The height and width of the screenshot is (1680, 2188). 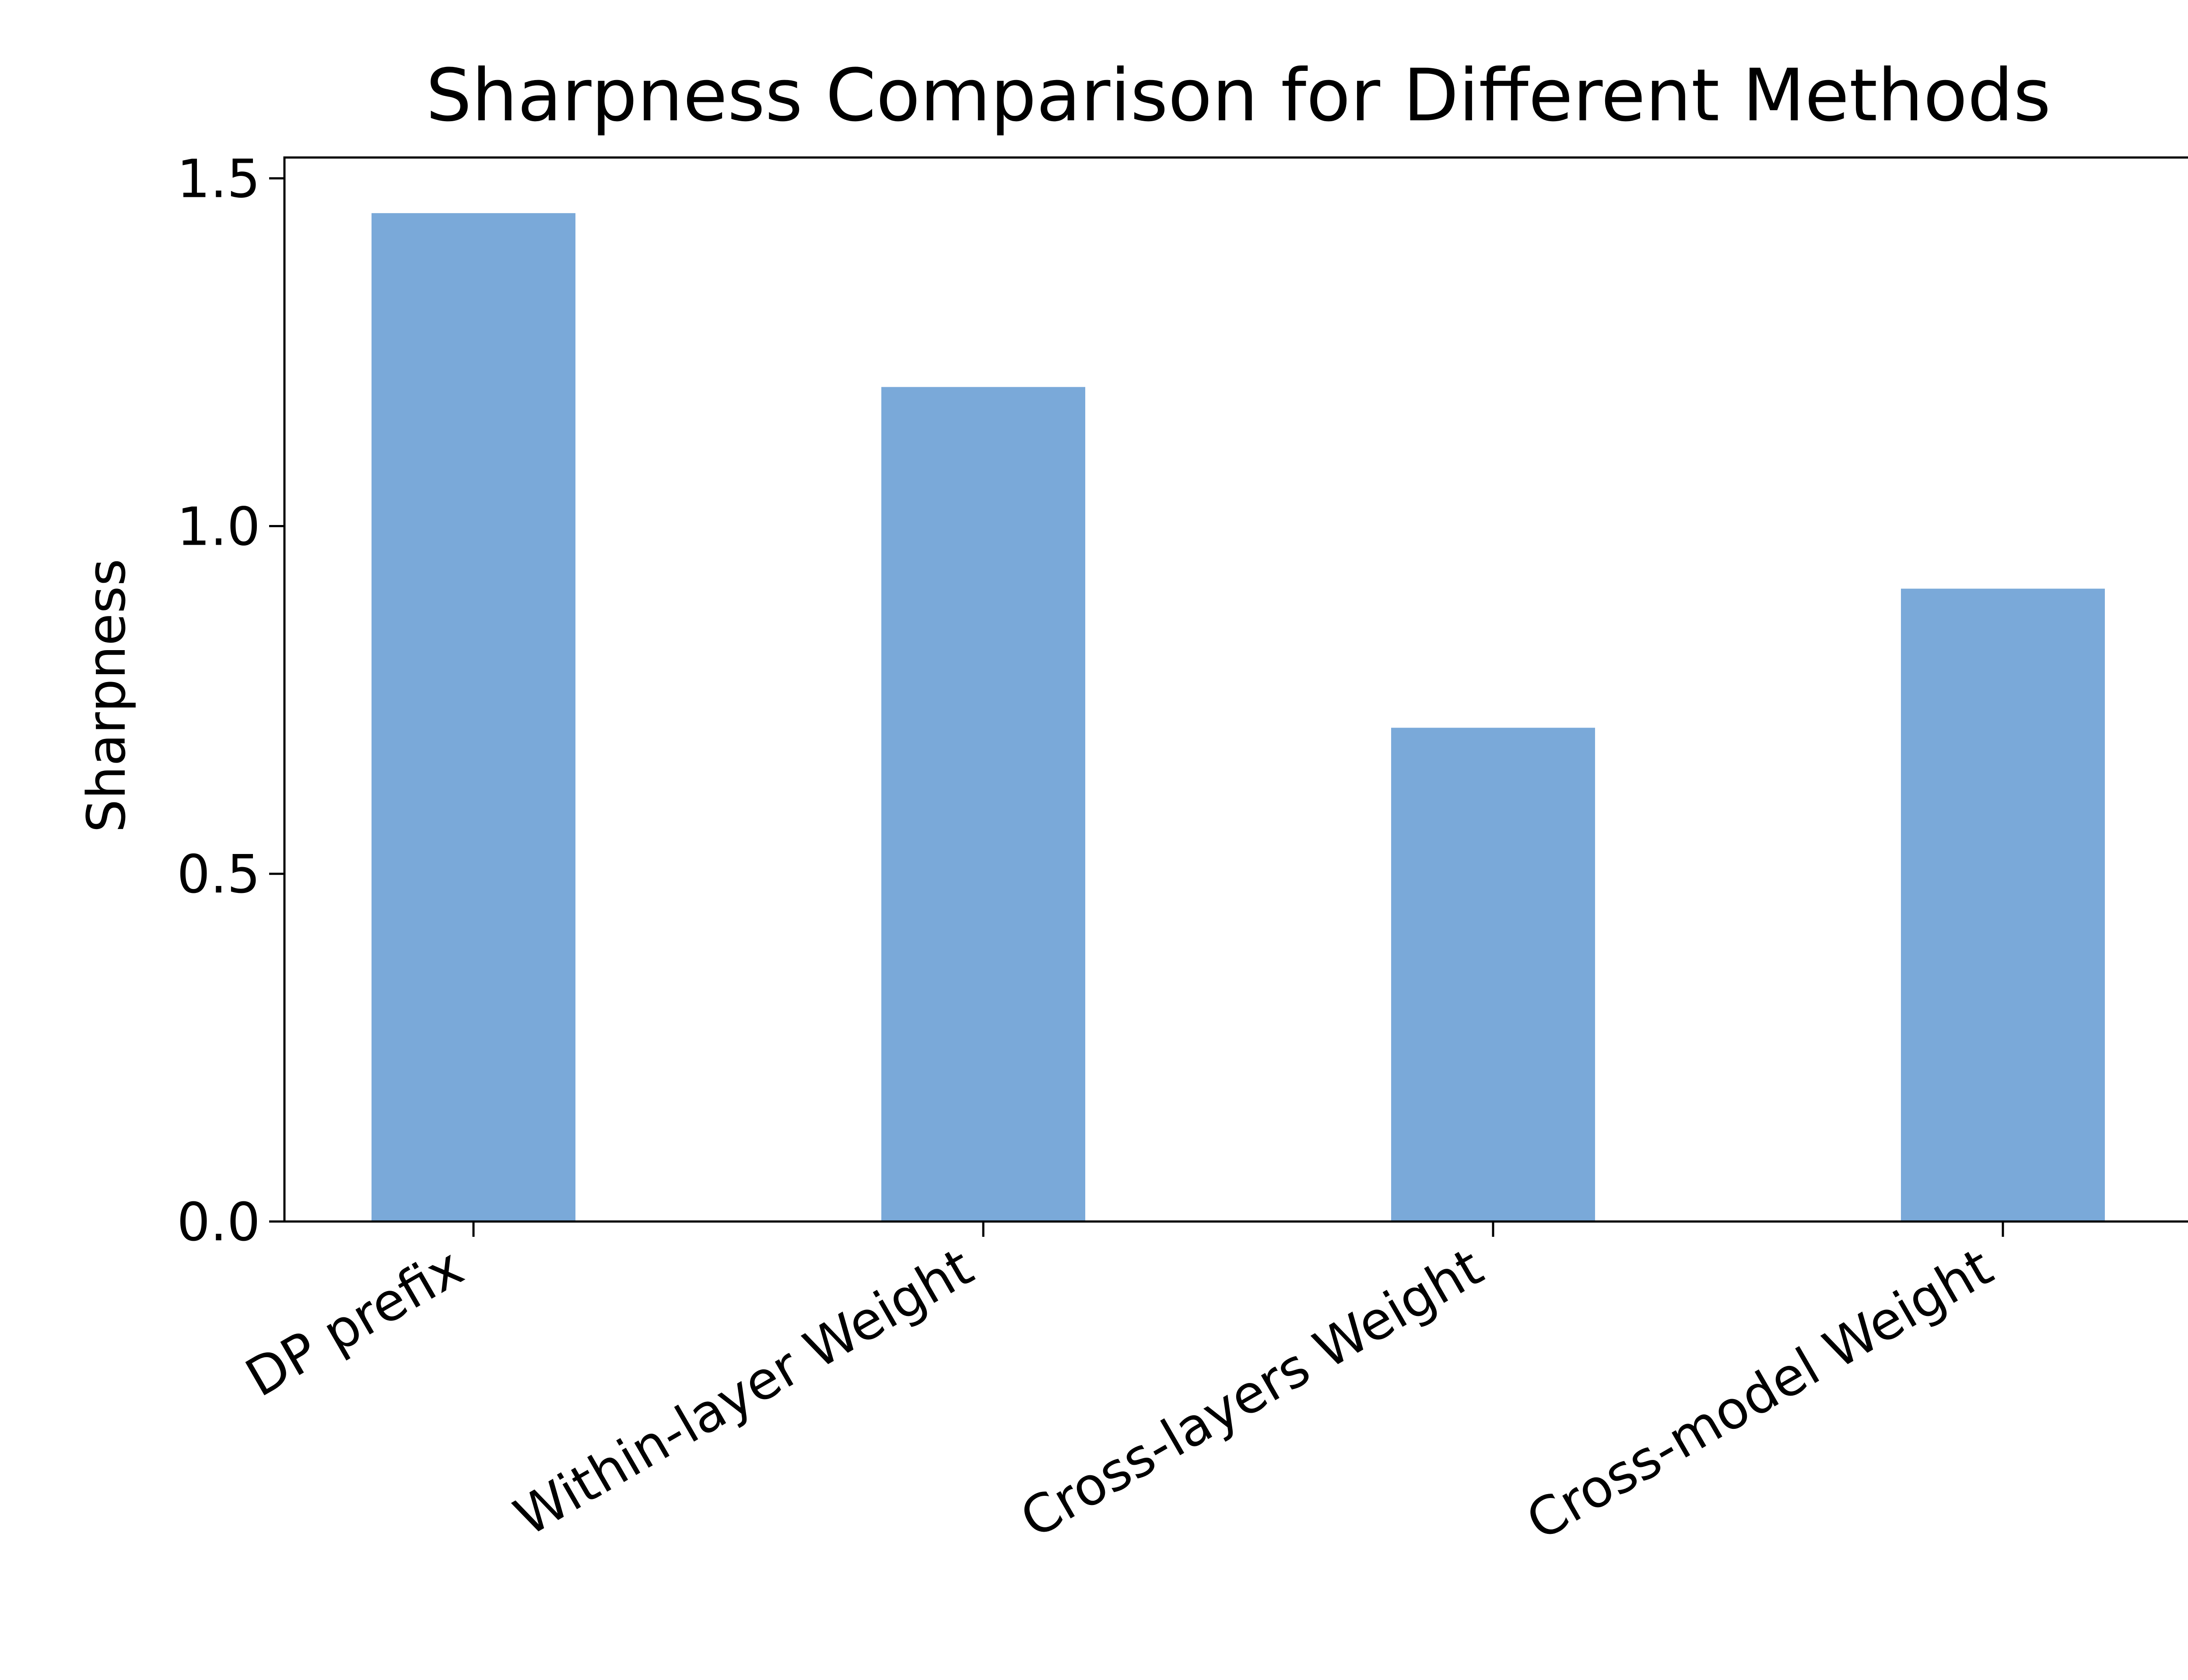 I want to click on y-ticks-group: 0.0 0.5 1.0 1.5, so click(x=230, y=701).